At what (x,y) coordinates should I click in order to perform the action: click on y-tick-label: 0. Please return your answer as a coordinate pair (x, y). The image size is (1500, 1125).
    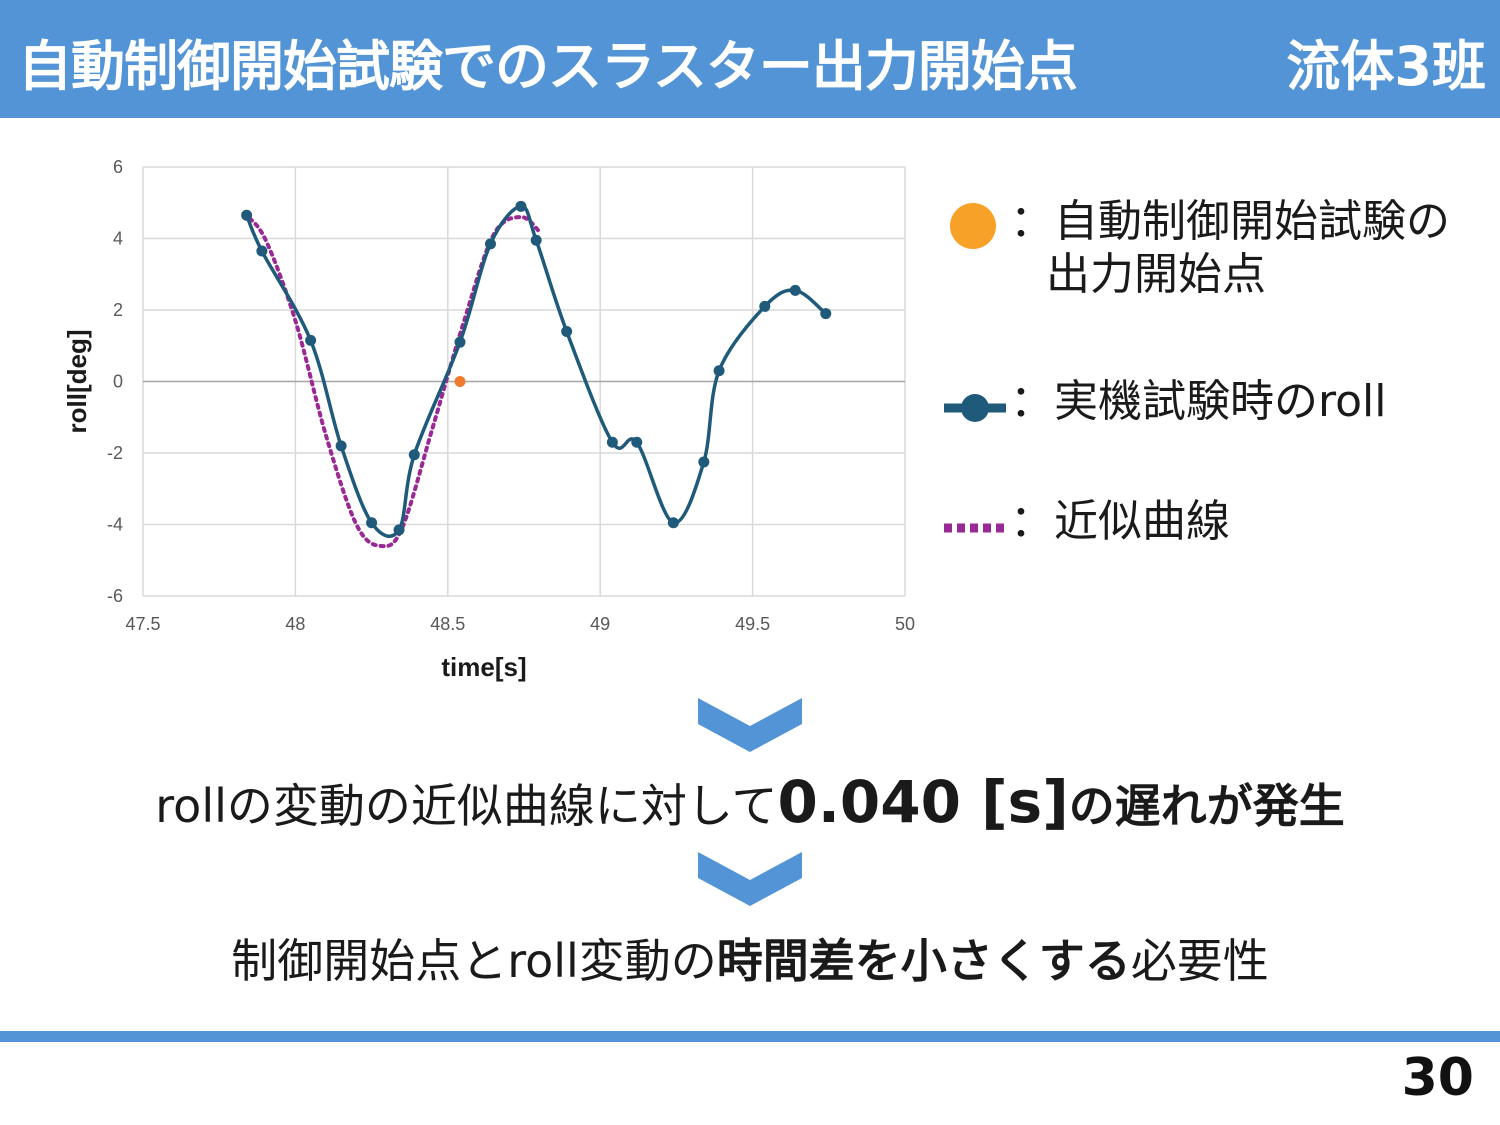
    Looking at the image, I should click on (118, 382).